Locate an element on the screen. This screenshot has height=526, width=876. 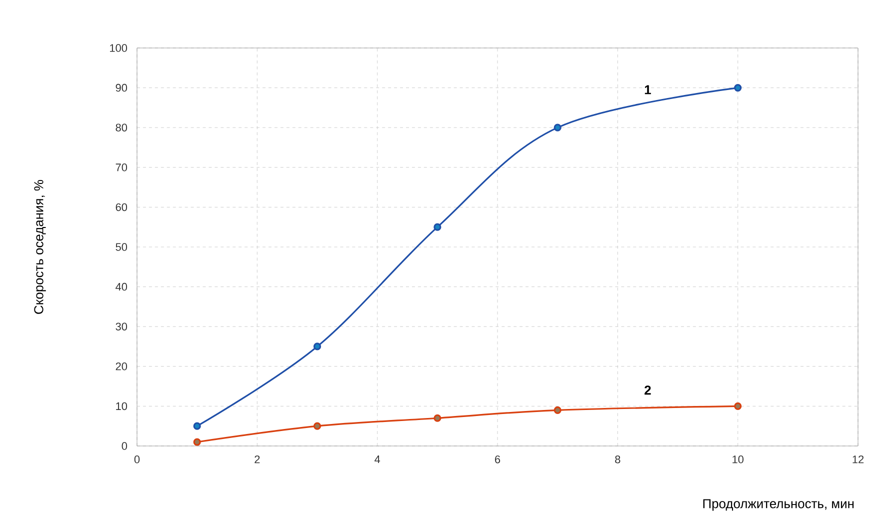
x-tick-label: 4 is located at coordinates (377, 460).